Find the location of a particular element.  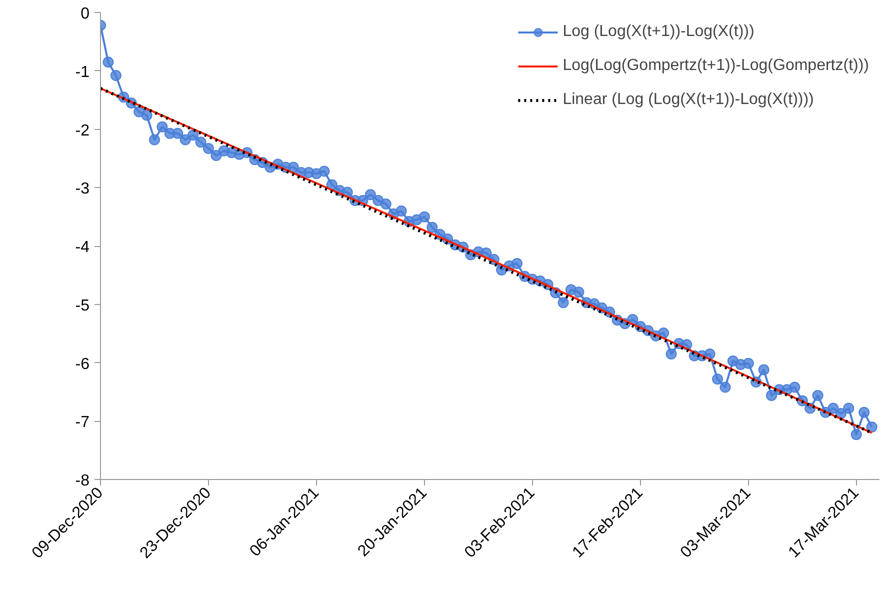

y-tick-label: -8 is located at coordinates (82, 481).